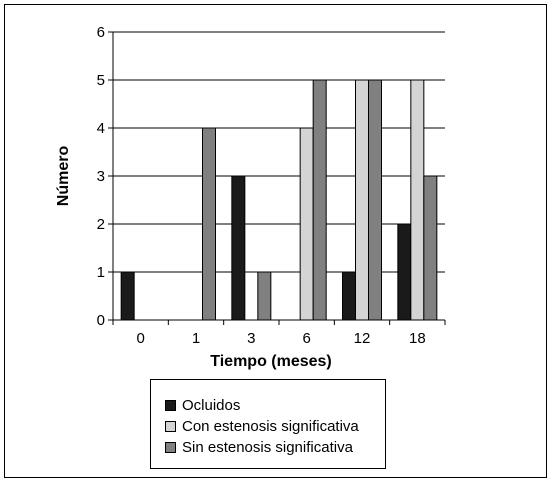 The height and width of the screenshot is (484, 553). I want to click on y-tick-label: 3, so click(101, 176).